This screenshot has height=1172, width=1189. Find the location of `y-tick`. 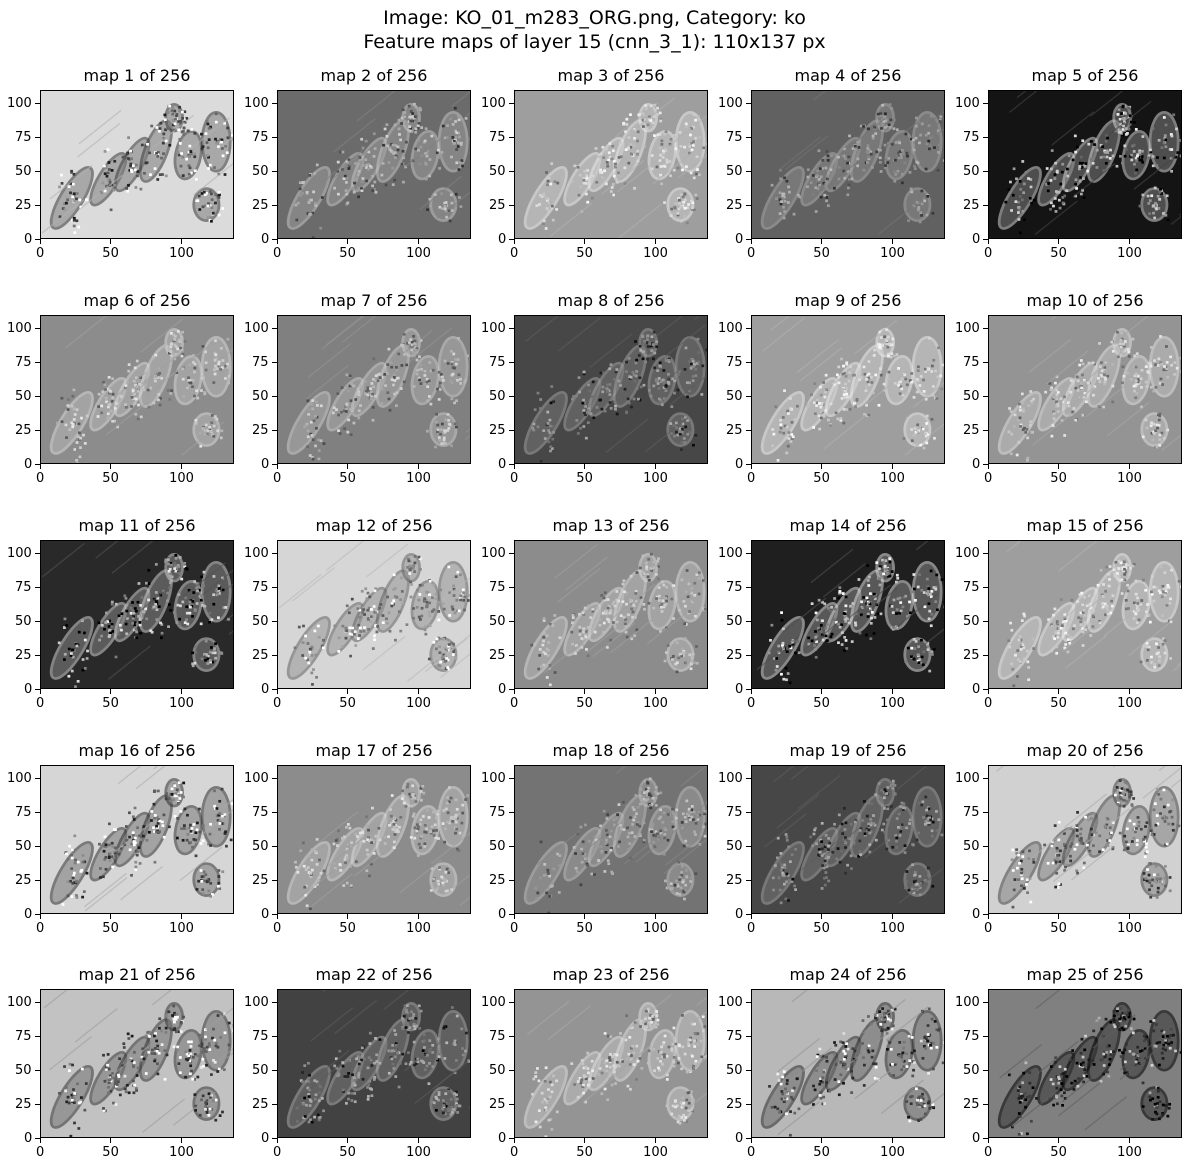

y-tick is located at coordinates (37, 396).